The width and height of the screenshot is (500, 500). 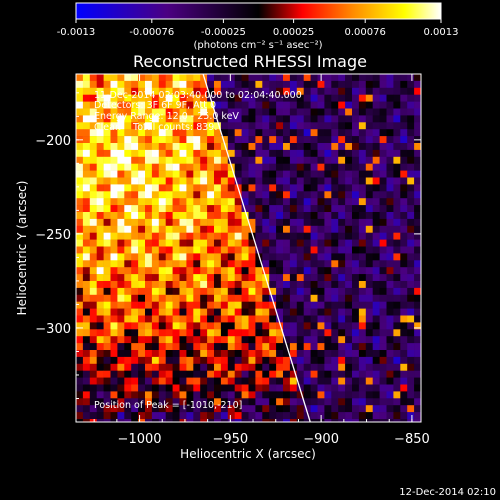 What do you see at coordinates (257, 45) in the screenshot?
I see `colorbar-units: (photons cm⁻² s⁻¹ asec⁻²)` at bounding box center [257, 45].